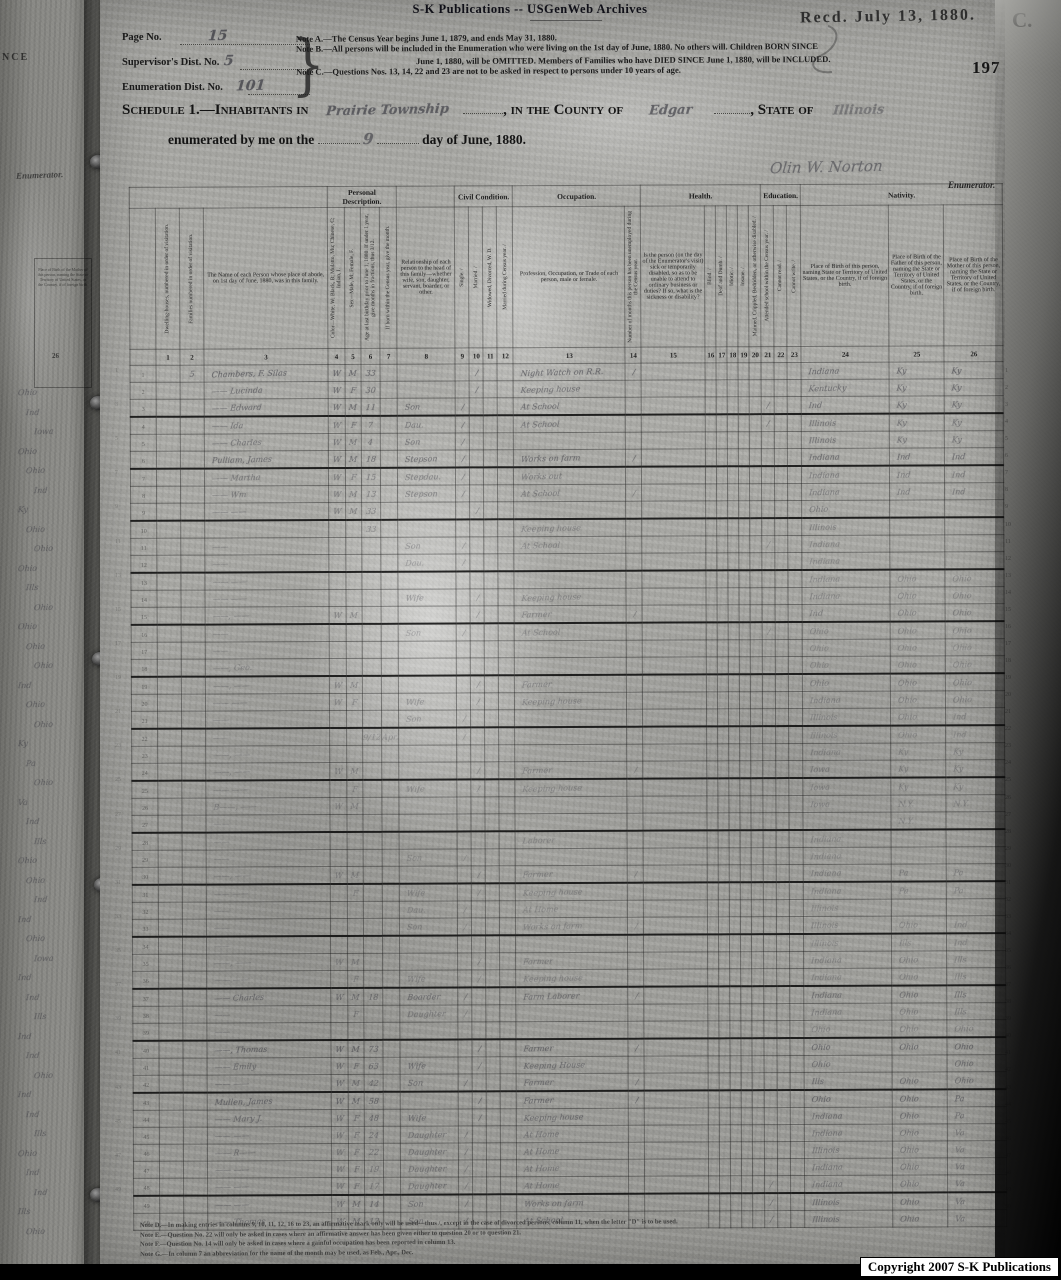 This screenshot has width=1061, height=1280. Describe the element at coordinates (267, 685) in the screenshot. I see `table-cell: ——, ——` at that location.